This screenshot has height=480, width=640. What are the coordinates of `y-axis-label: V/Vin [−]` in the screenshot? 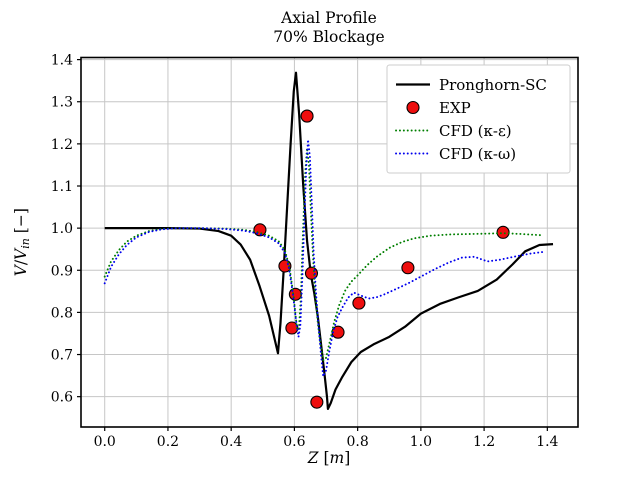 It's located at (22, 242).